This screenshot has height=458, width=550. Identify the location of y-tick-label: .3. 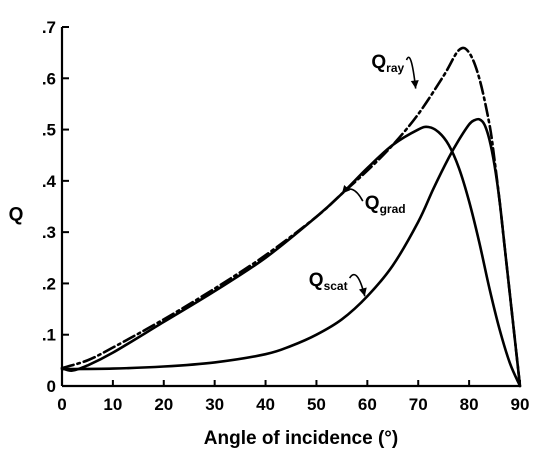
(49, 232).